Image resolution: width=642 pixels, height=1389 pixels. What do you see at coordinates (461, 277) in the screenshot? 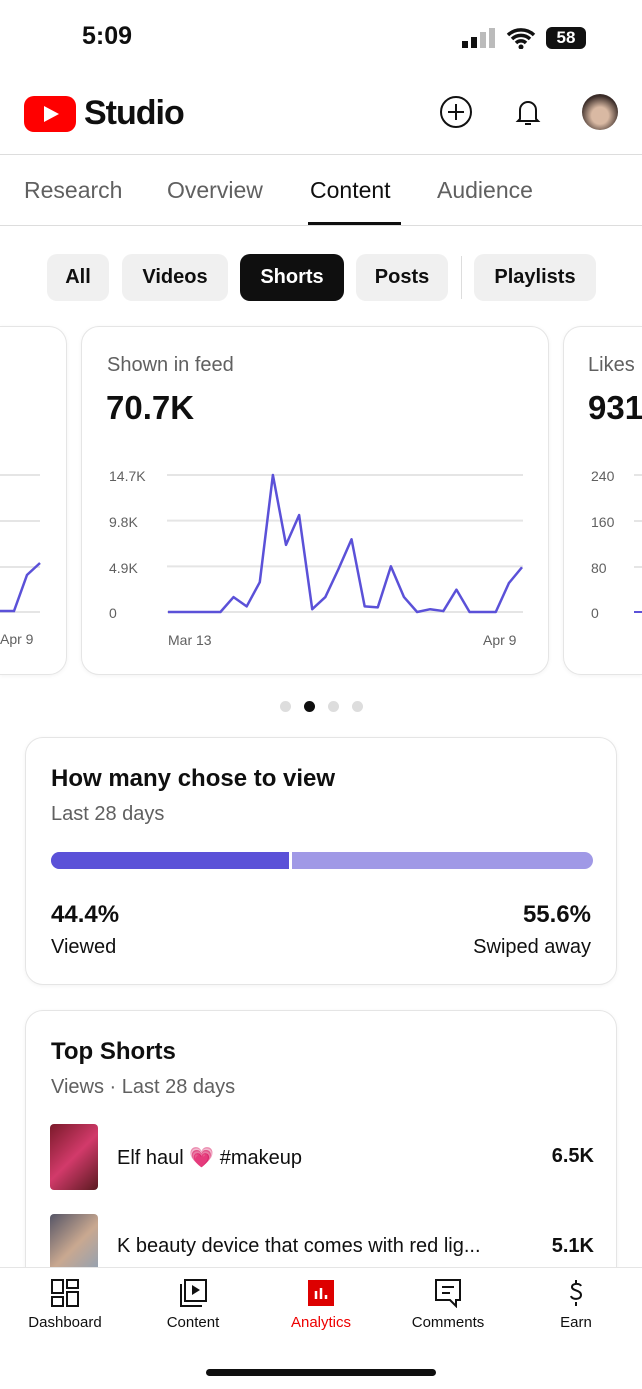
I see `chip-divider` at bounding box center [461, 277].